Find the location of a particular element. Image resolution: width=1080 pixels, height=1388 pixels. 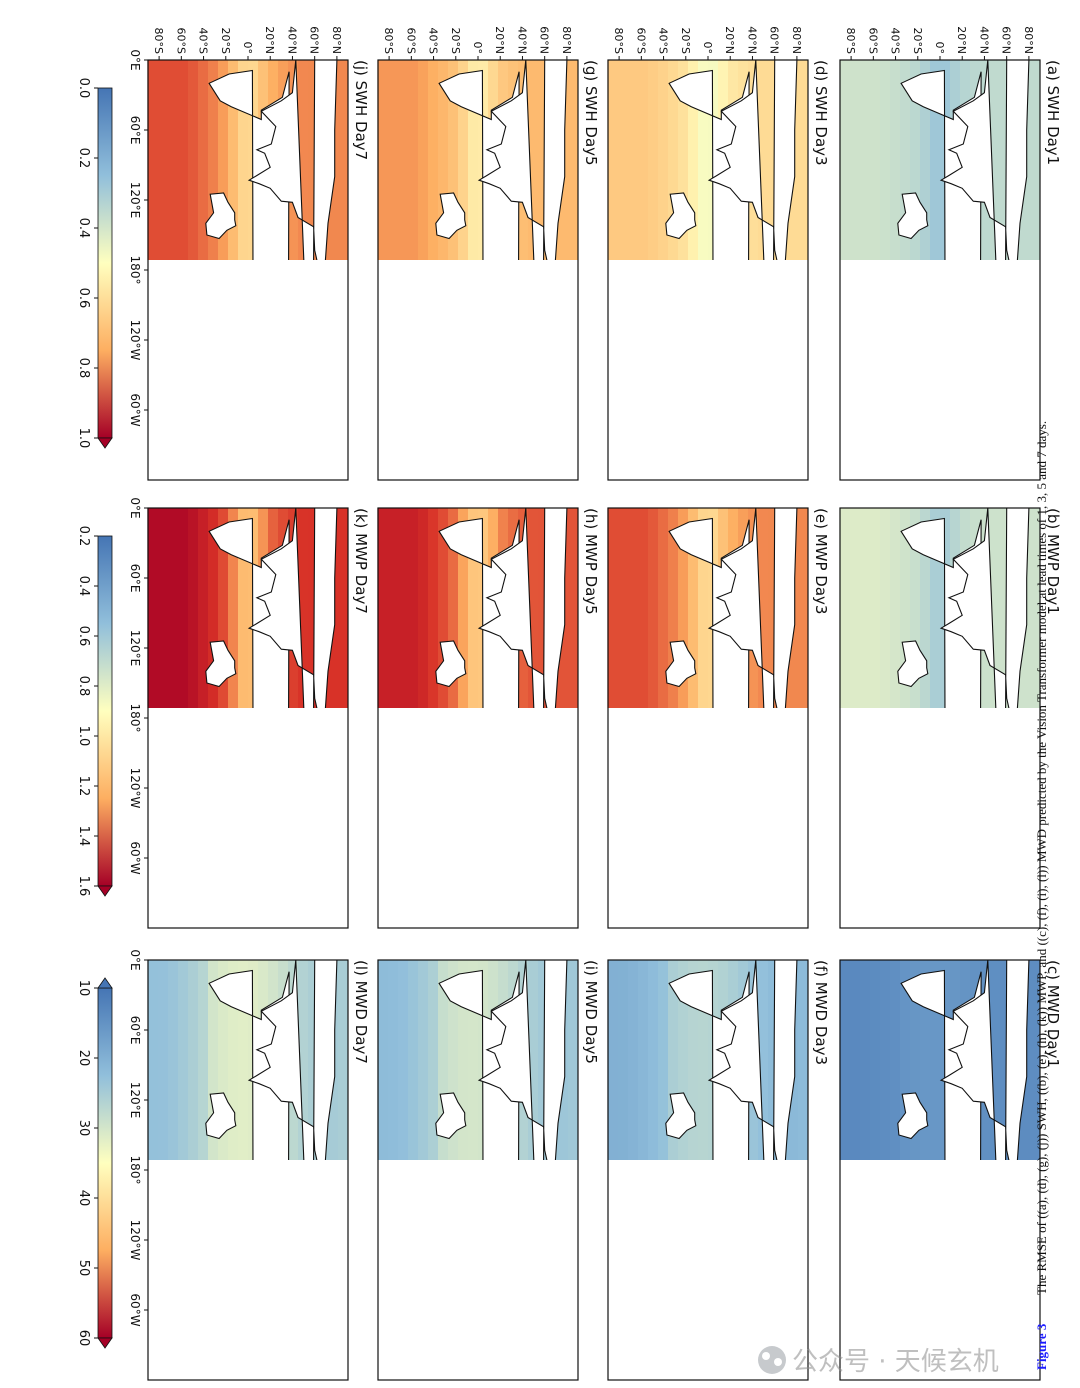

lat-tick-label: 20°N is located at coordinates (729, 40).